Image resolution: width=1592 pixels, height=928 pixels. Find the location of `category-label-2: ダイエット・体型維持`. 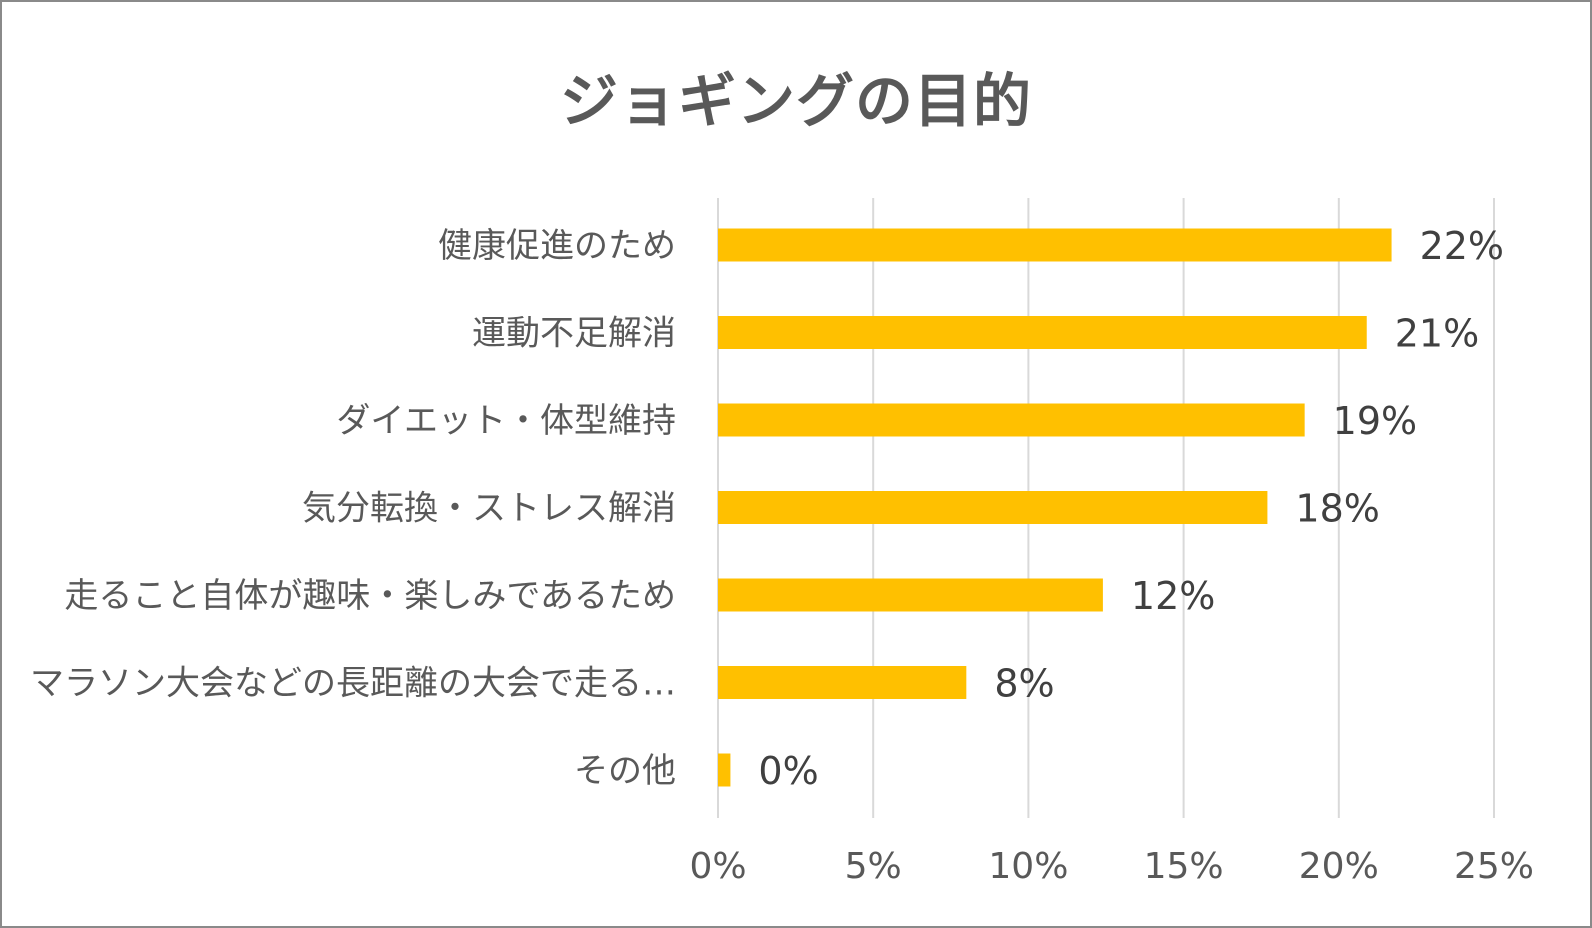

category-label-2: ダイエット・体型維持 is located at coordinates (506, 421).